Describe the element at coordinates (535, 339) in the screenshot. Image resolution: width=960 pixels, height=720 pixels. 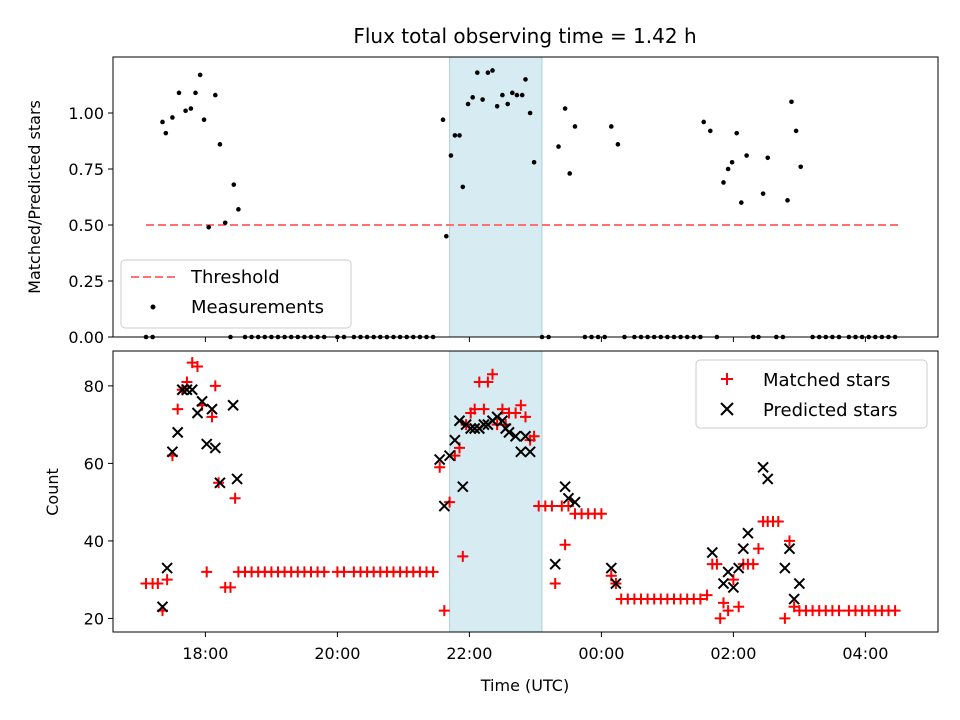
I see `top-x-ticks` at that location.